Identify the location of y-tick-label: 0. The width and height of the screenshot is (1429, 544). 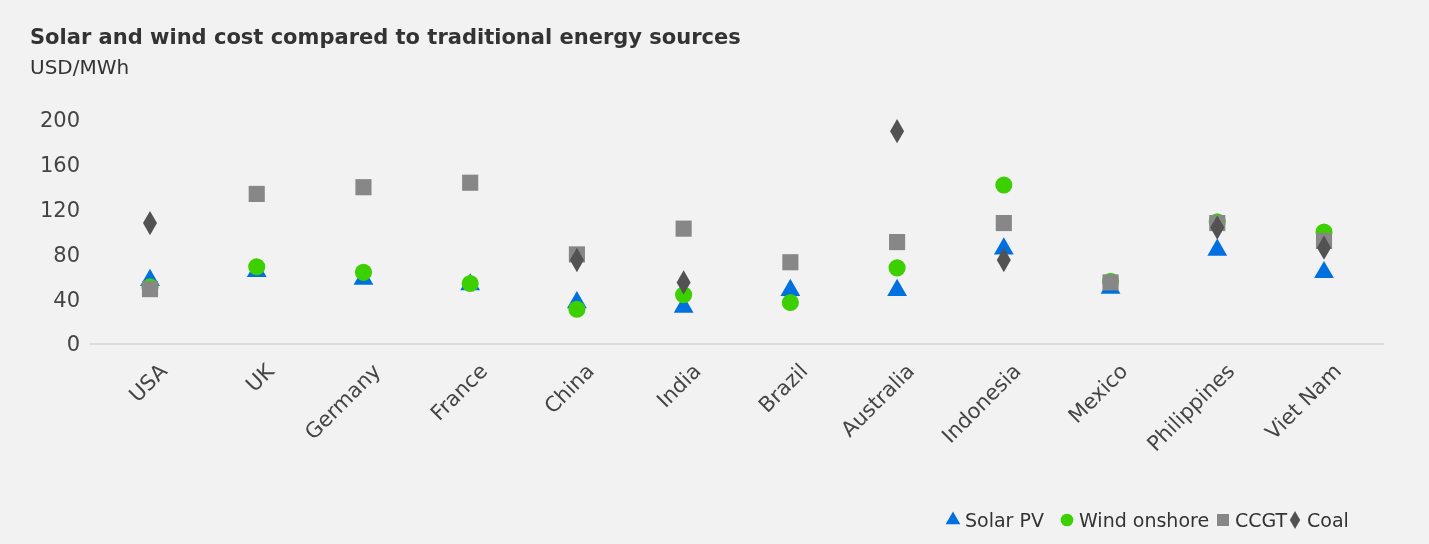
(73, 344).